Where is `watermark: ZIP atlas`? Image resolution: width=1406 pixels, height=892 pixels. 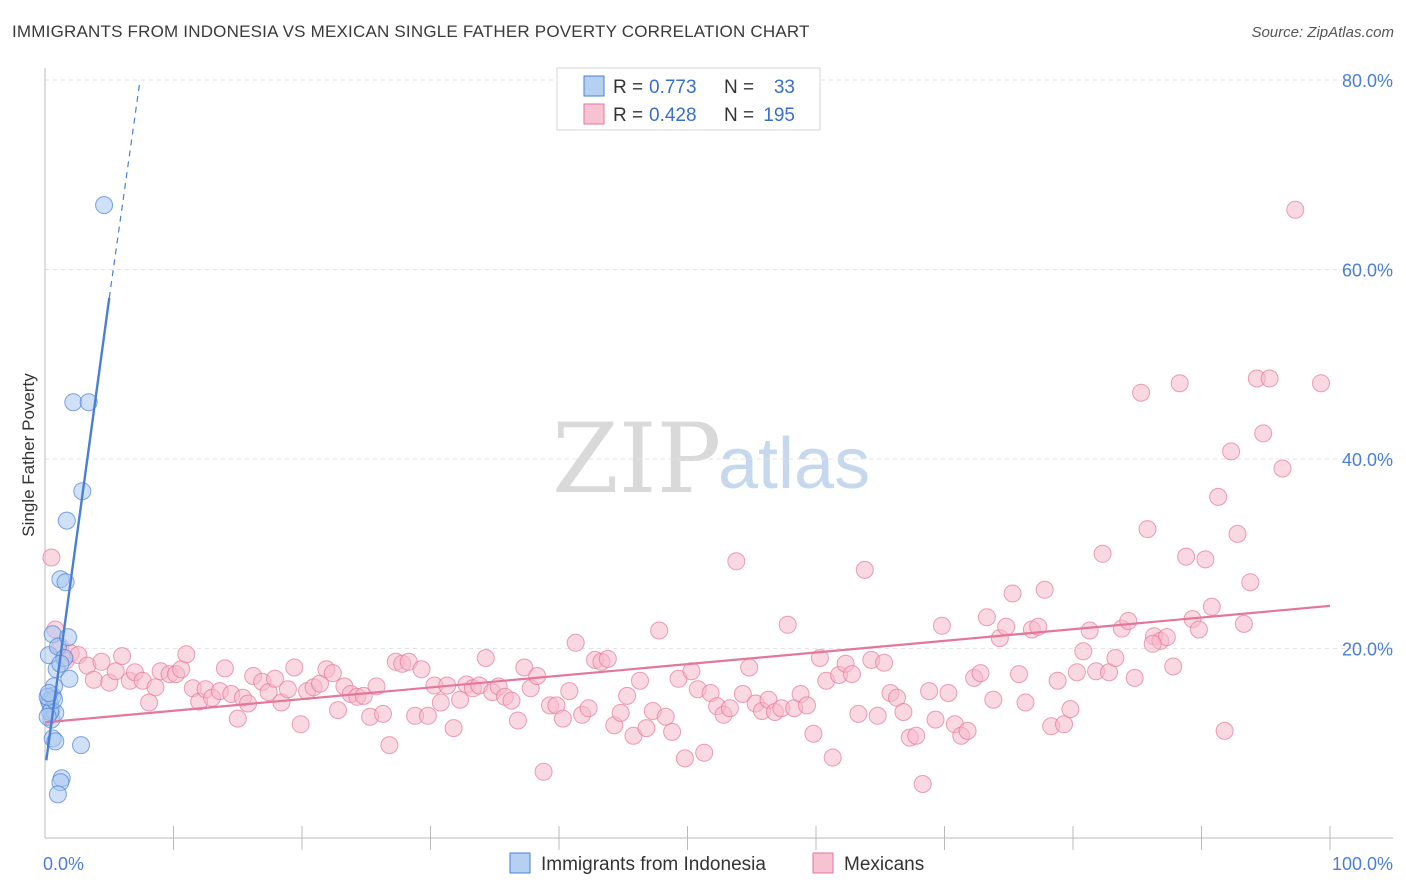
watermark: ZIP atlas is located at coordinates (711, 459).